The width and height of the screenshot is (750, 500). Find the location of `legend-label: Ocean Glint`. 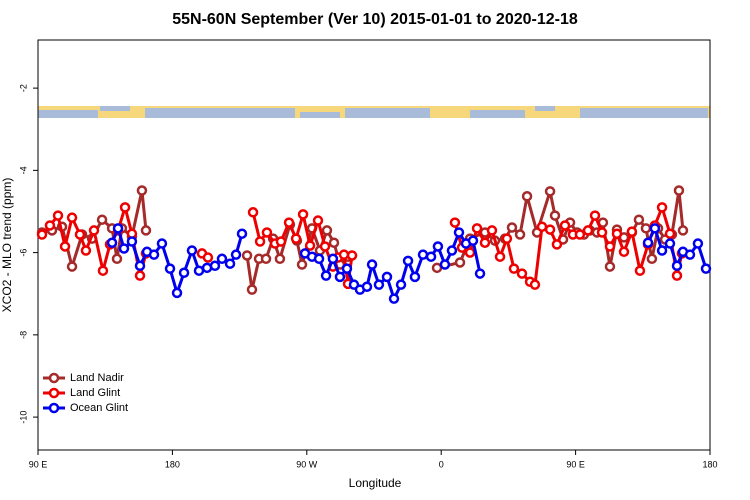

legend-label: Ocean Glint is located at coordinates (99, 408).